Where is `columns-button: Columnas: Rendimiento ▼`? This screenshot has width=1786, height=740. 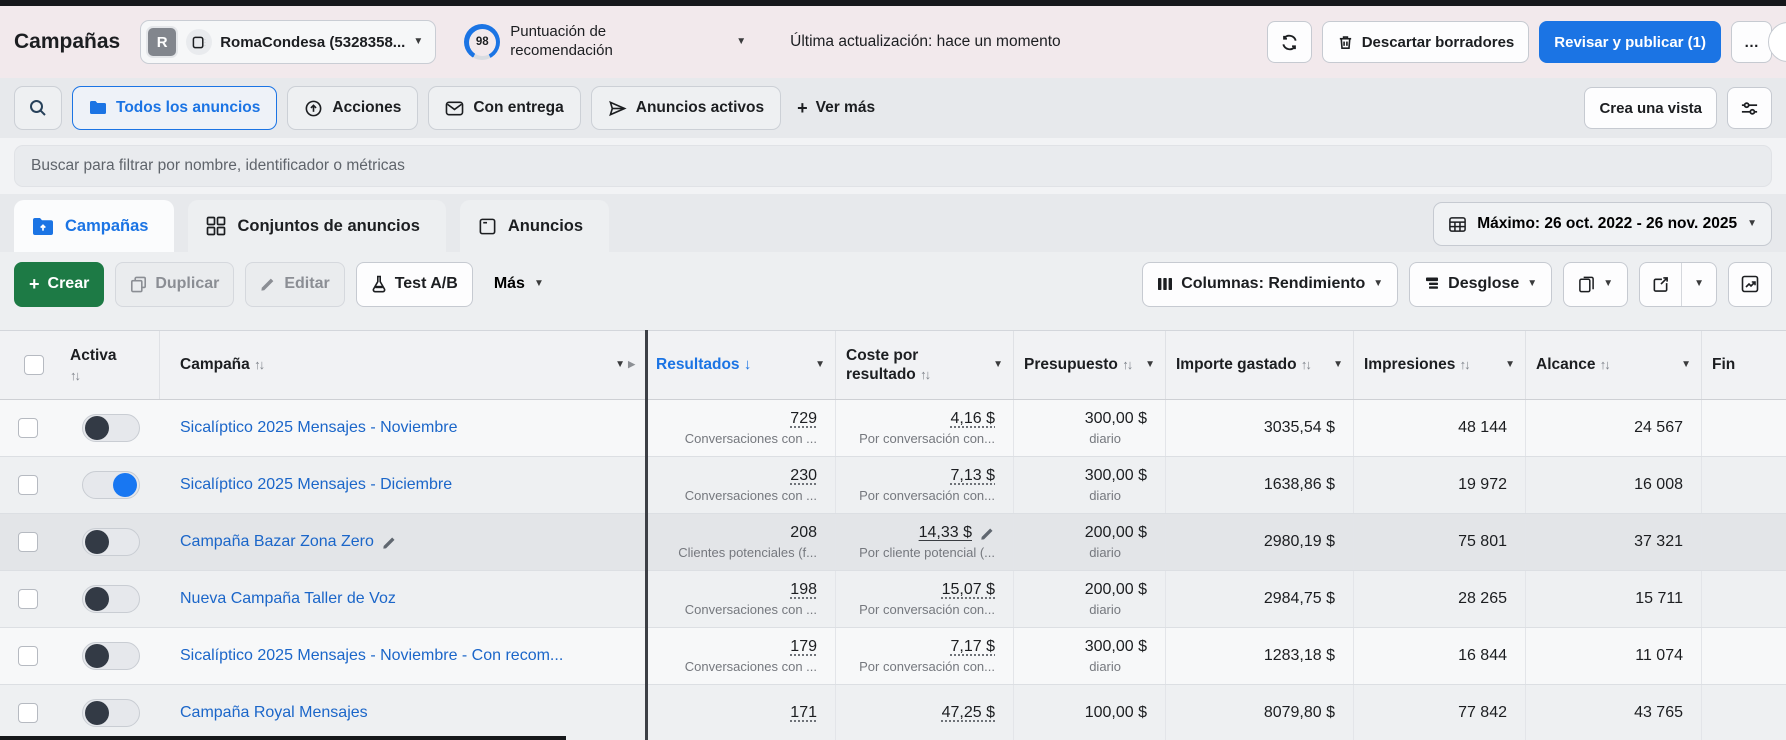 columns-button: Columnas: Rendimiento ▼ is located at coordinates (1270, 284).